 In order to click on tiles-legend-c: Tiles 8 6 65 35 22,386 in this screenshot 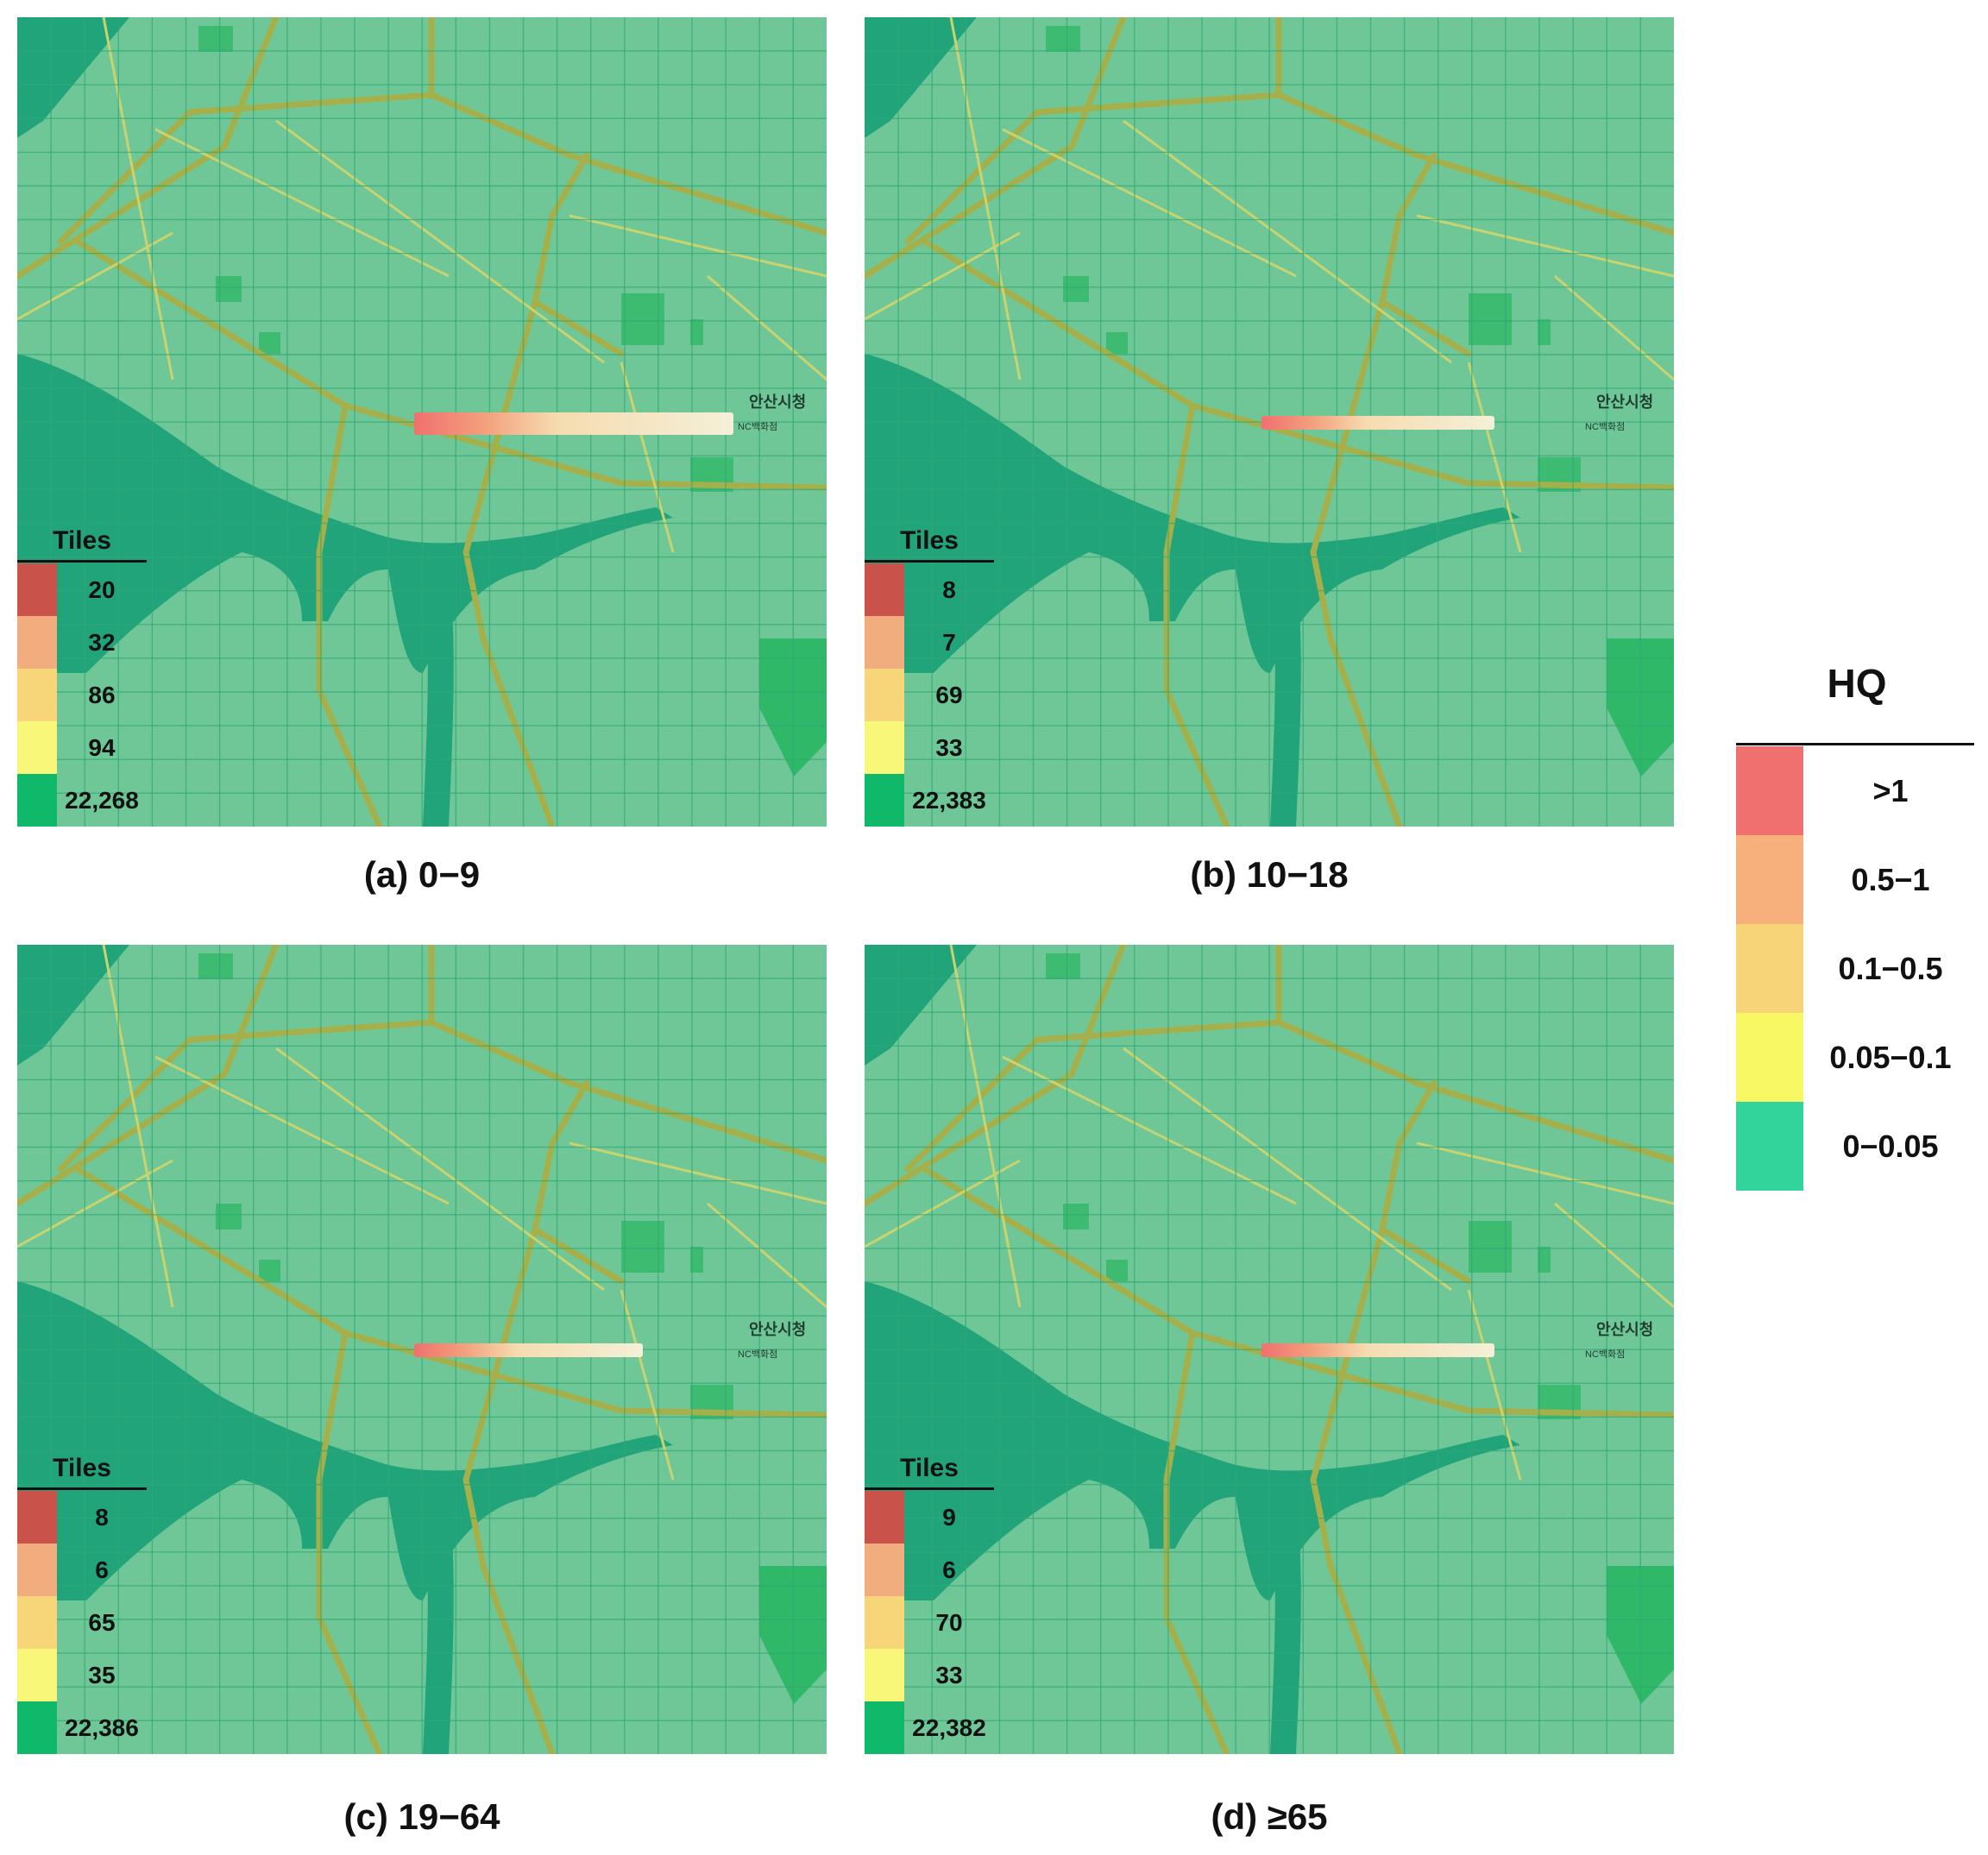, I will do `click(82, 1604)`.